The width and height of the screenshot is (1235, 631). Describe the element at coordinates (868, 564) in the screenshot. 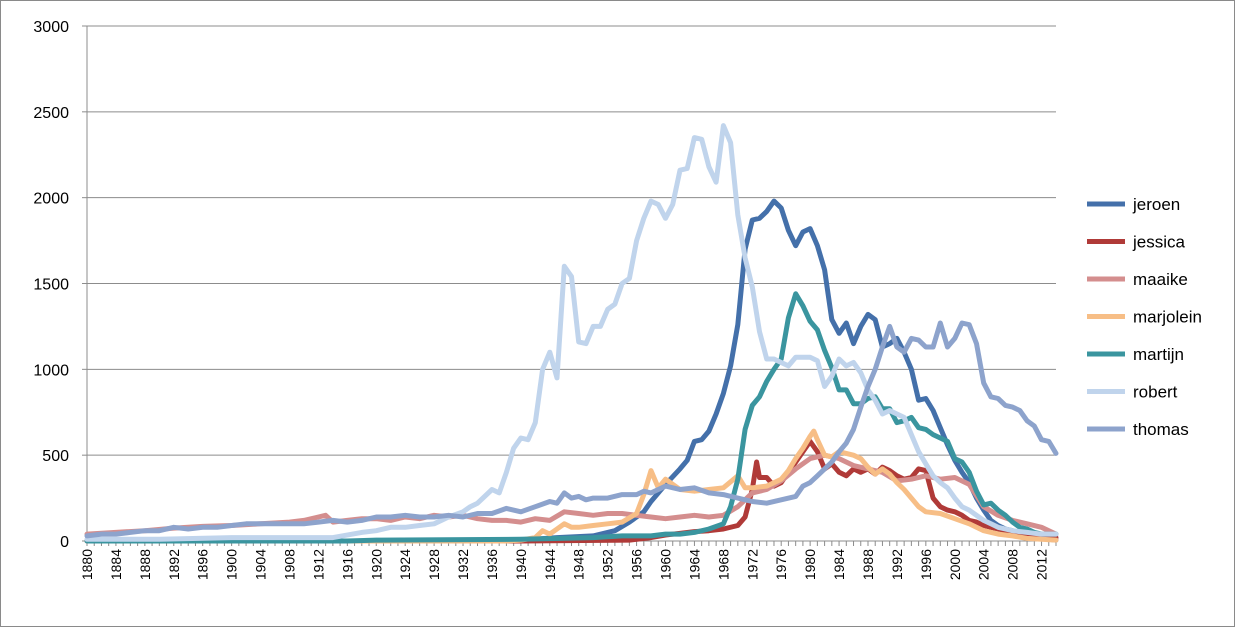

I see `x-tick-label: 1988` at that location.